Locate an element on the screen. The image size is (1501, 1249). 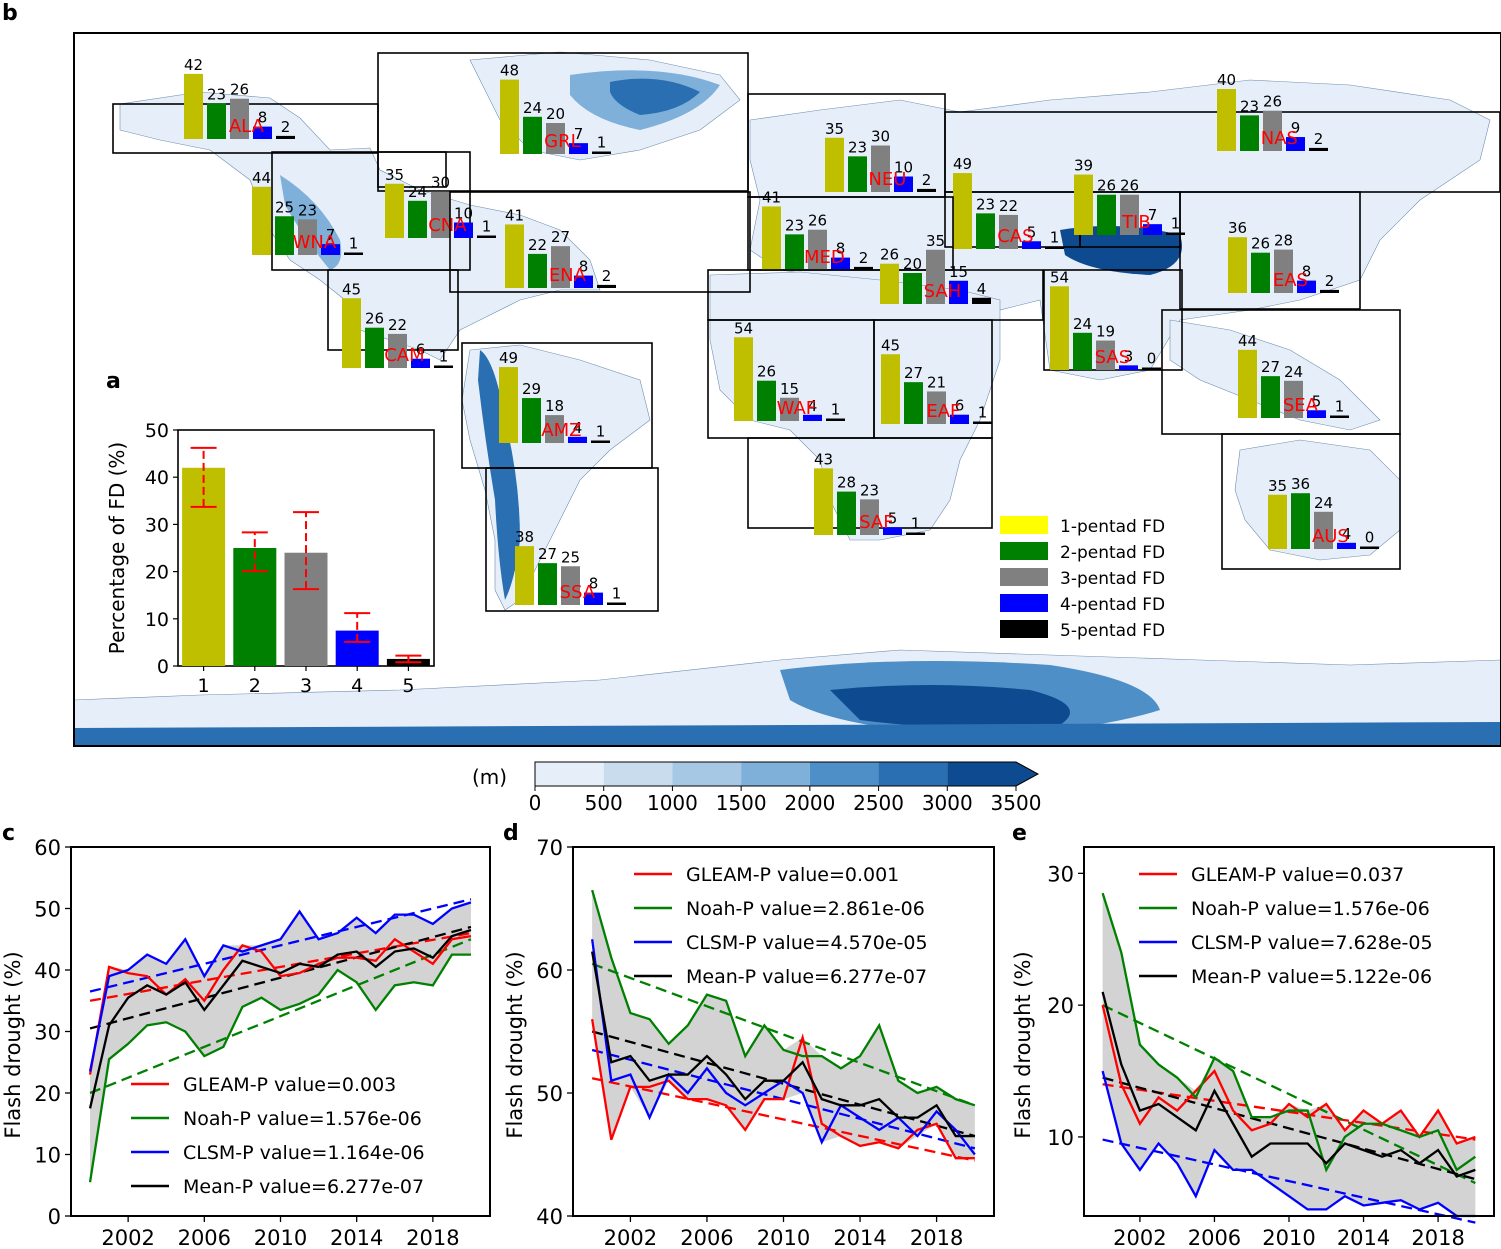
region-bar-label: 2 is located at coordinates (927, 180).